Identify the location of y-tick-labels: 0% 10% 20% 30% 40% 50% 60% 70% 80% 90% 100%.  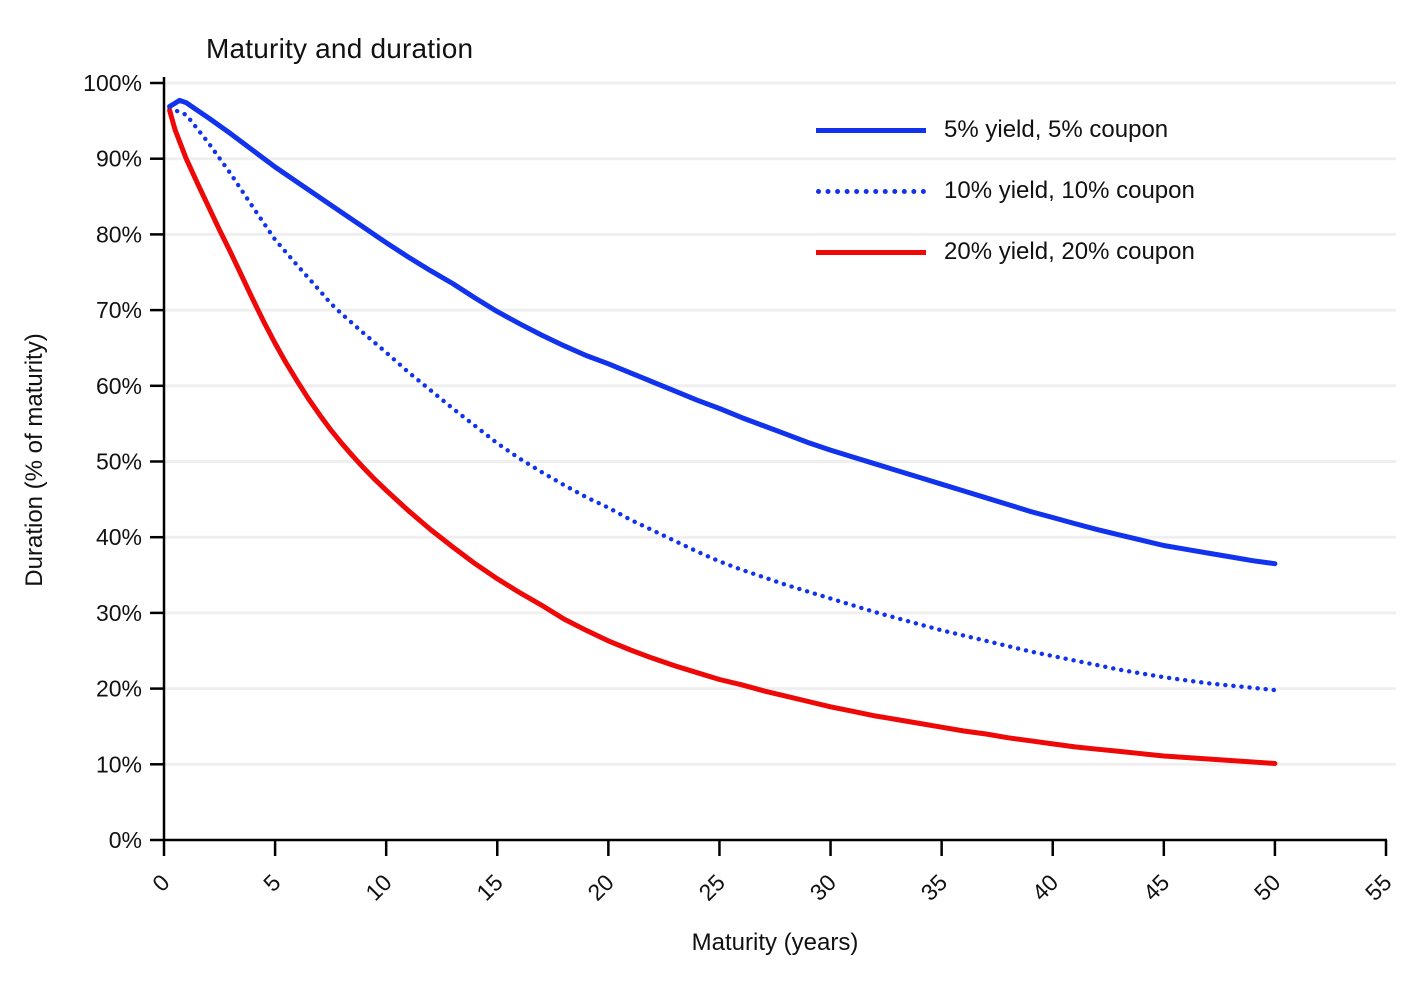
(112, 461).